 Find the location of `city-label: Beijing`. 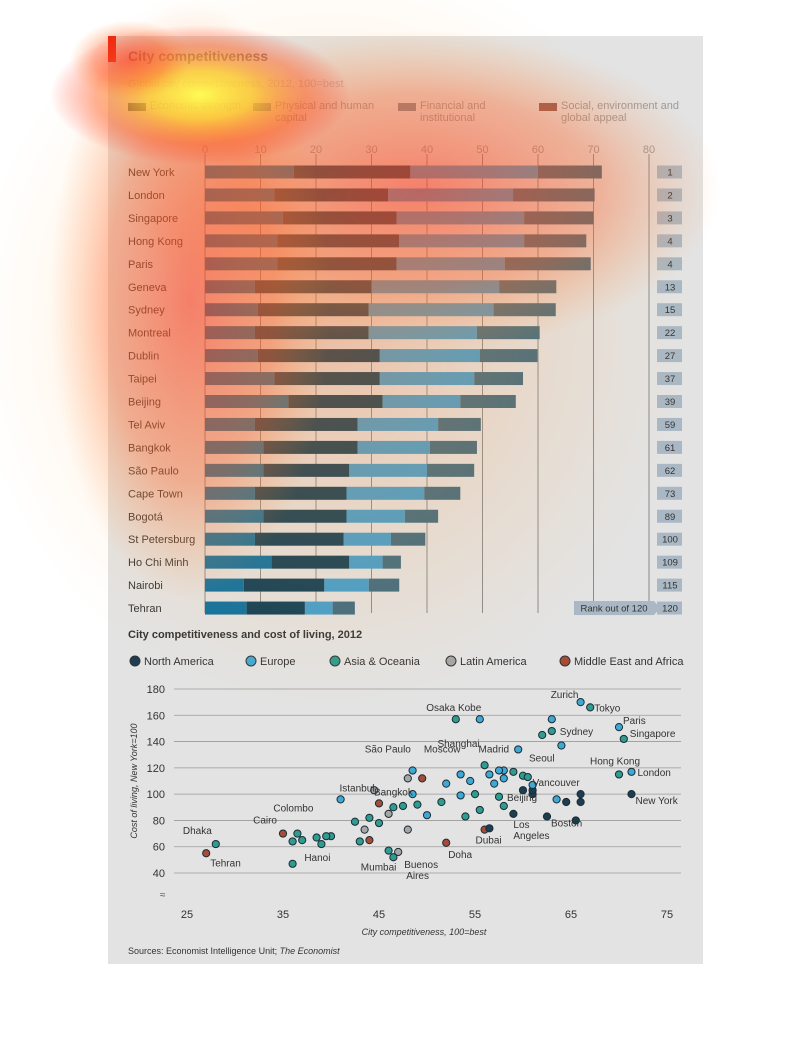

city-label: Beijing is located at coordinates (144, 403).